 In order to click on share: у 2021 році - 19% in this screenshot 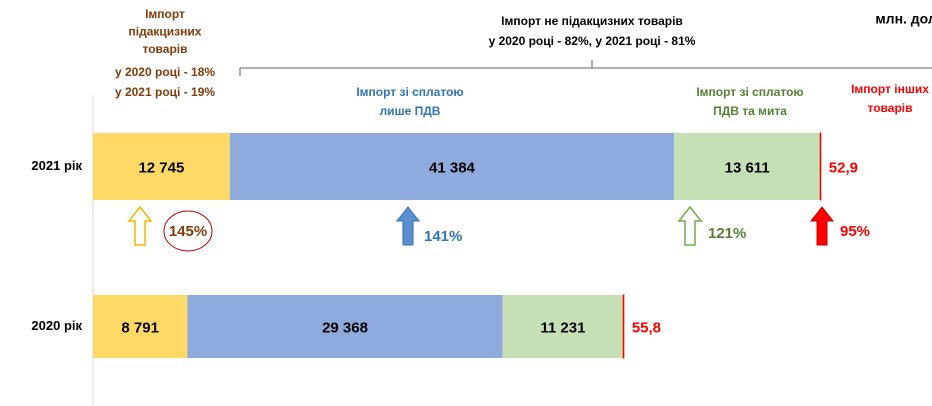, I will do `click(165, 92)`.